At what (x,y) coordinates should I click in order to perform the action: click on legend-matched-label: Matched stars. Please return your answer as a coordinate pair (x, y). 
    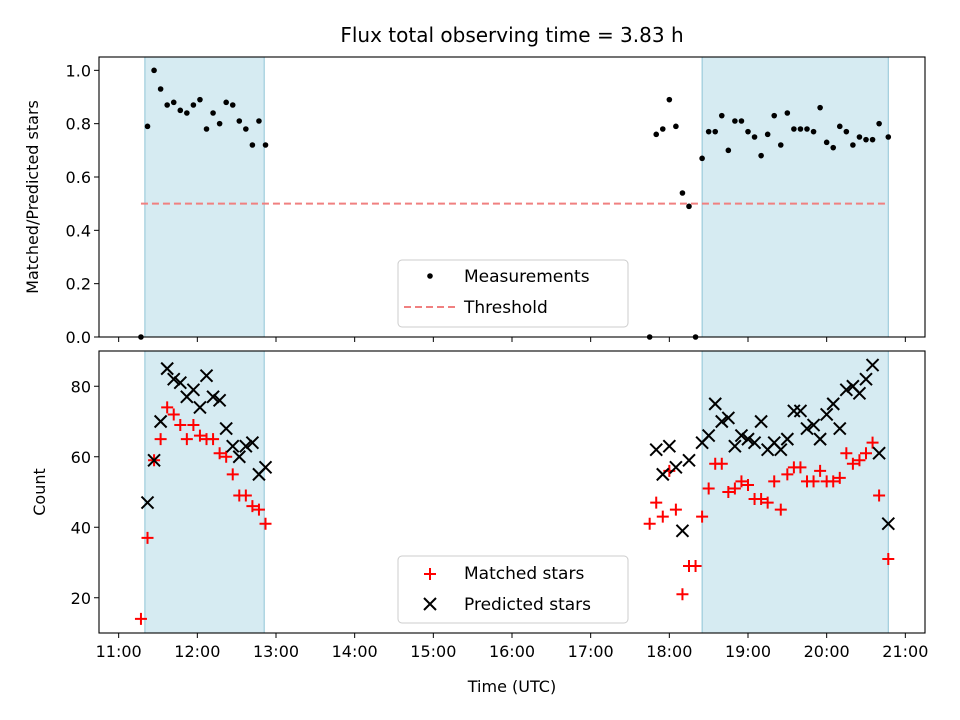
    Looking at the image, I should click on (524, 574).